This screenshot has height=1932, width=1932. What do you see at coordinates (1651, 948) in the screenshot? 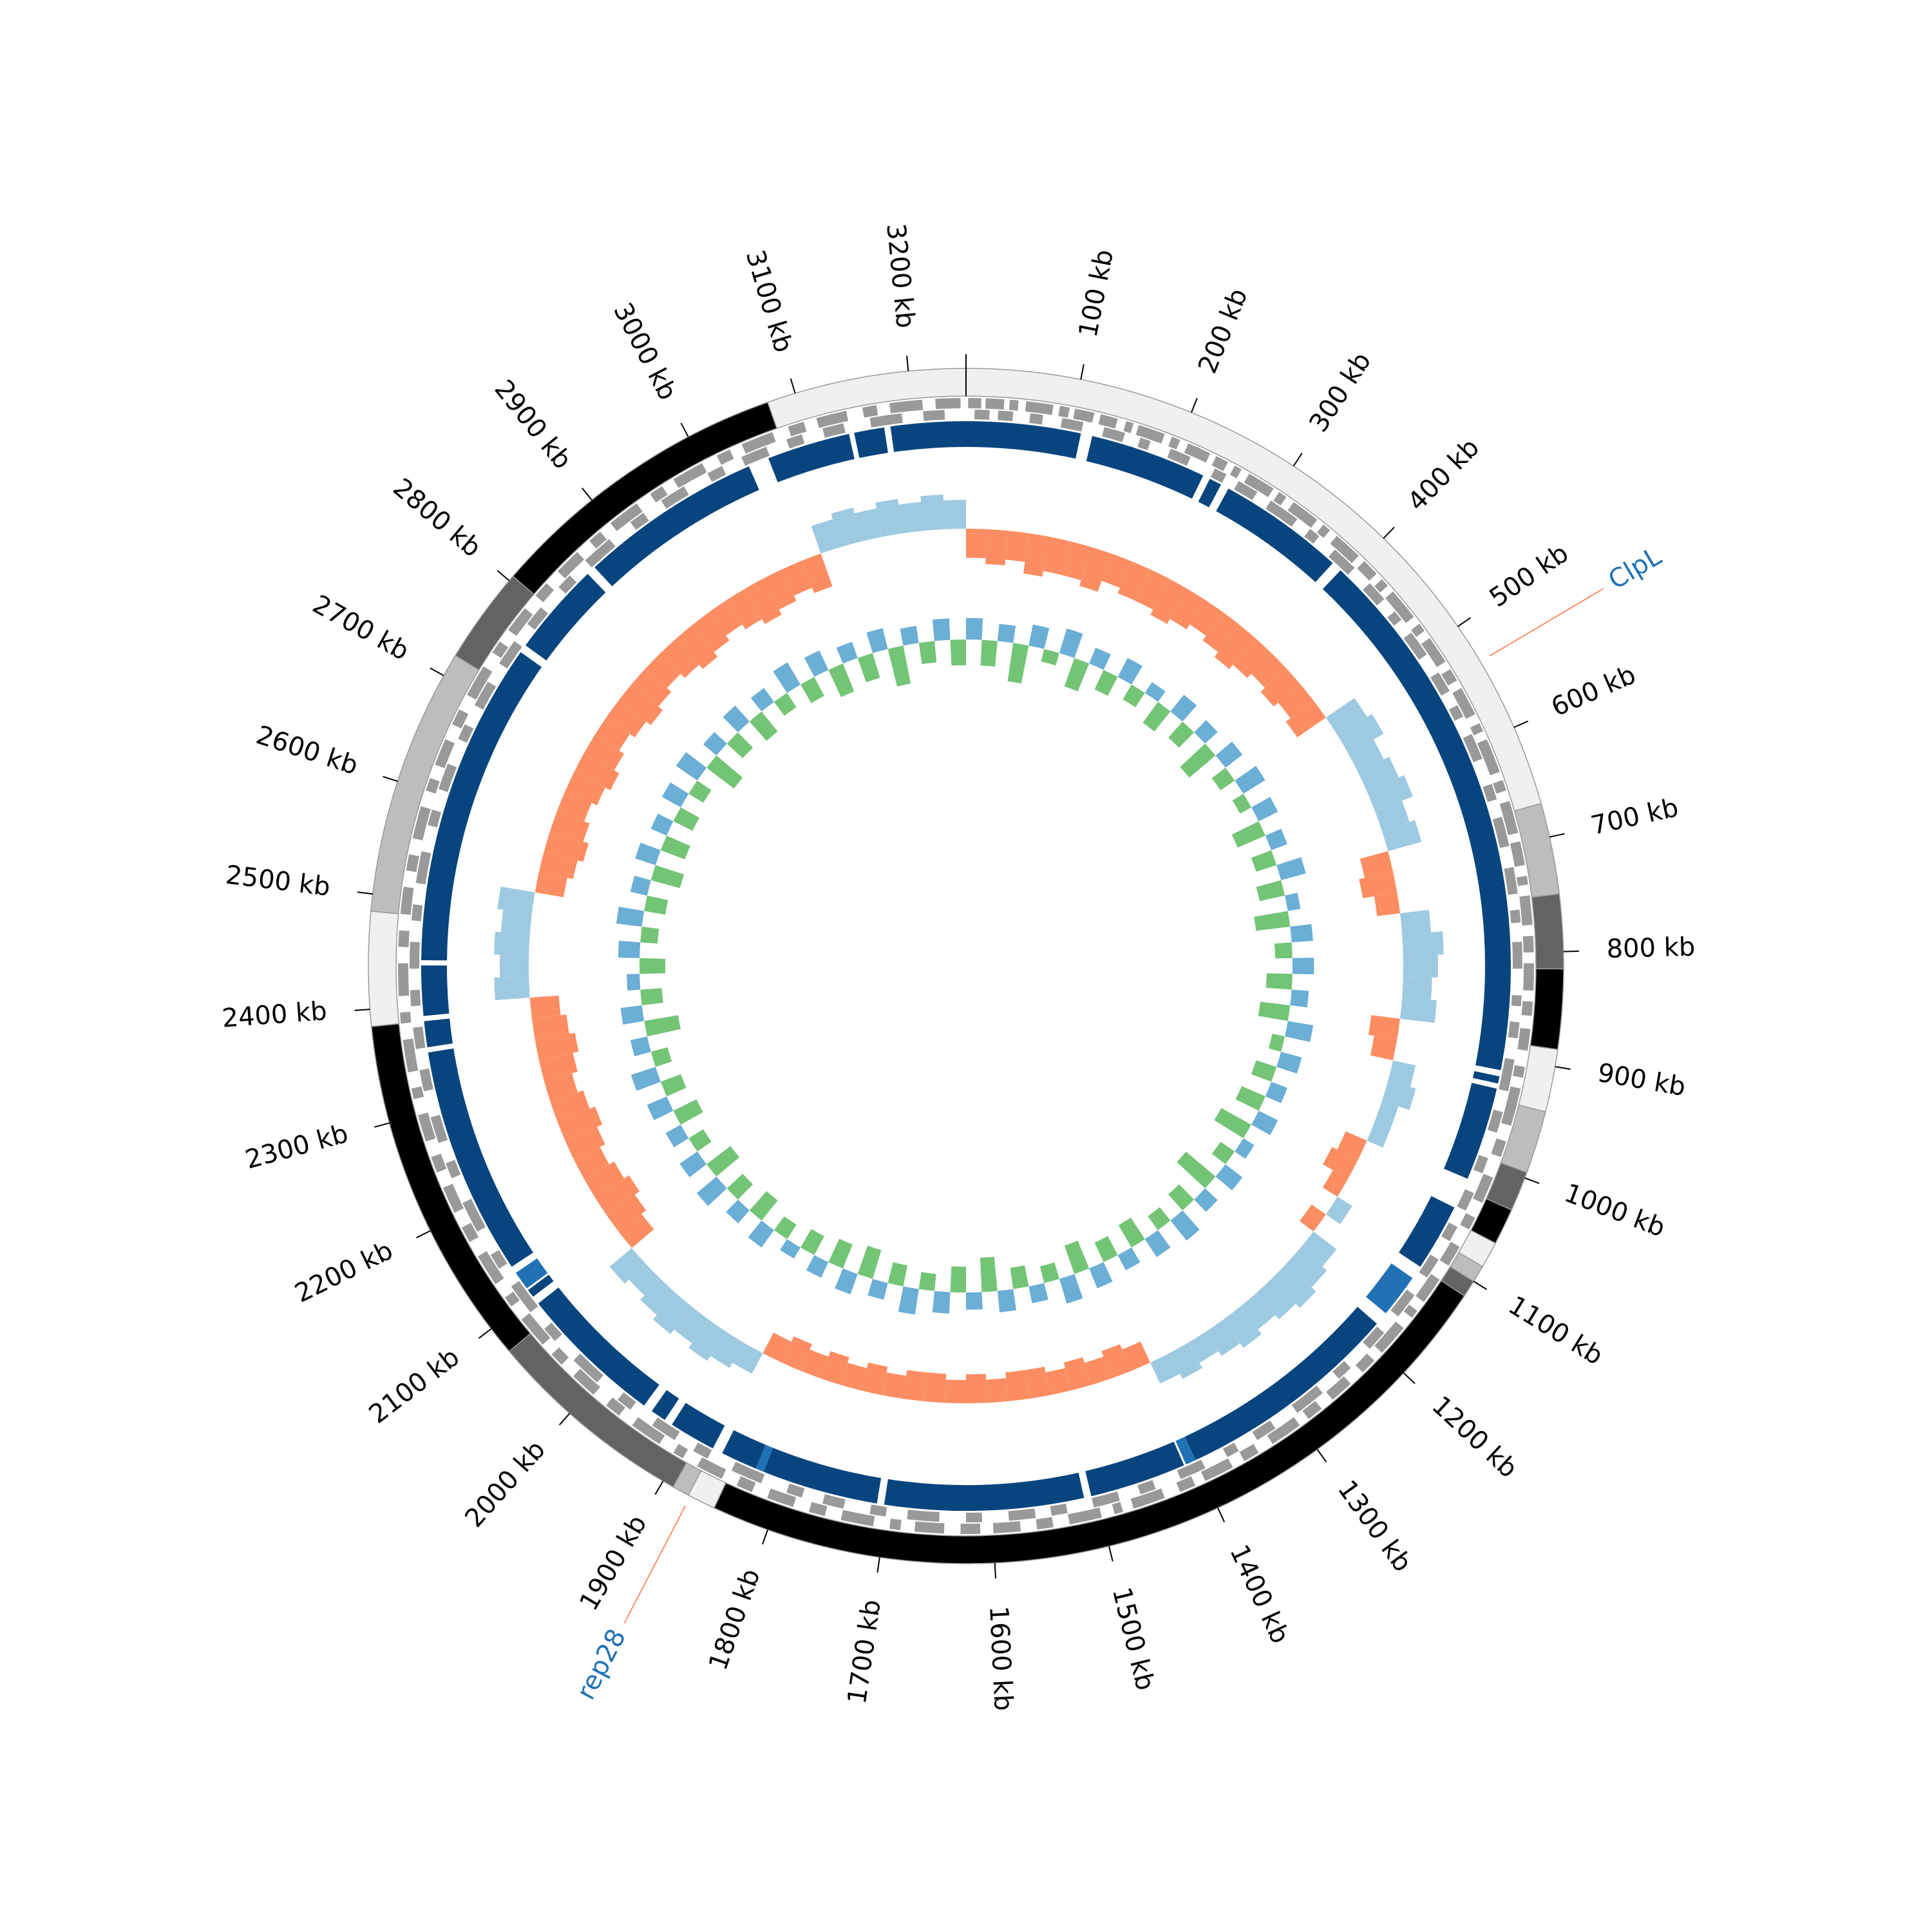
I see `tick-label: 800 kb` at bounding box center [1651, 948].